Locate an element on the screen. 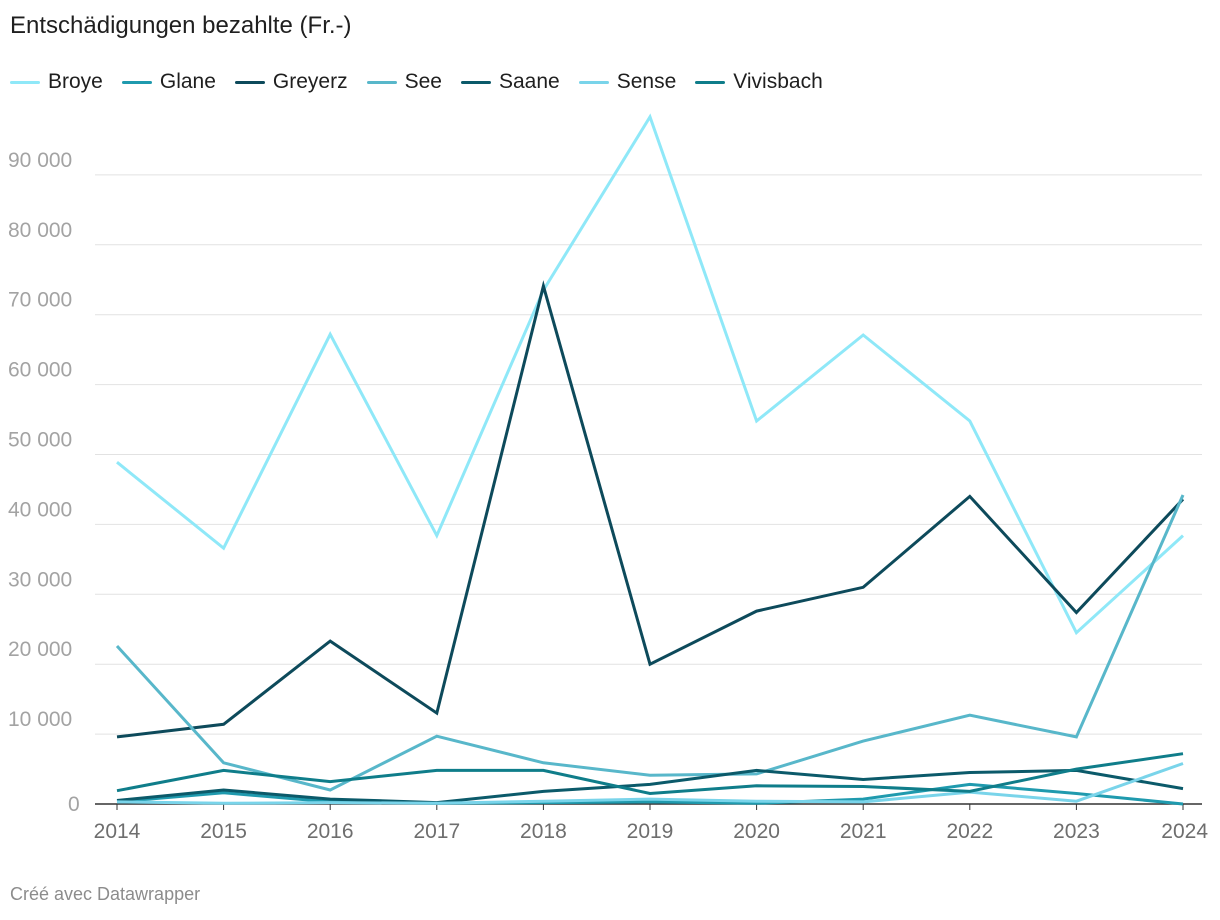 The width and height of the screenshot is (1220, 920). y-tick-label: 10 000 is located at coordinates (40, 719).